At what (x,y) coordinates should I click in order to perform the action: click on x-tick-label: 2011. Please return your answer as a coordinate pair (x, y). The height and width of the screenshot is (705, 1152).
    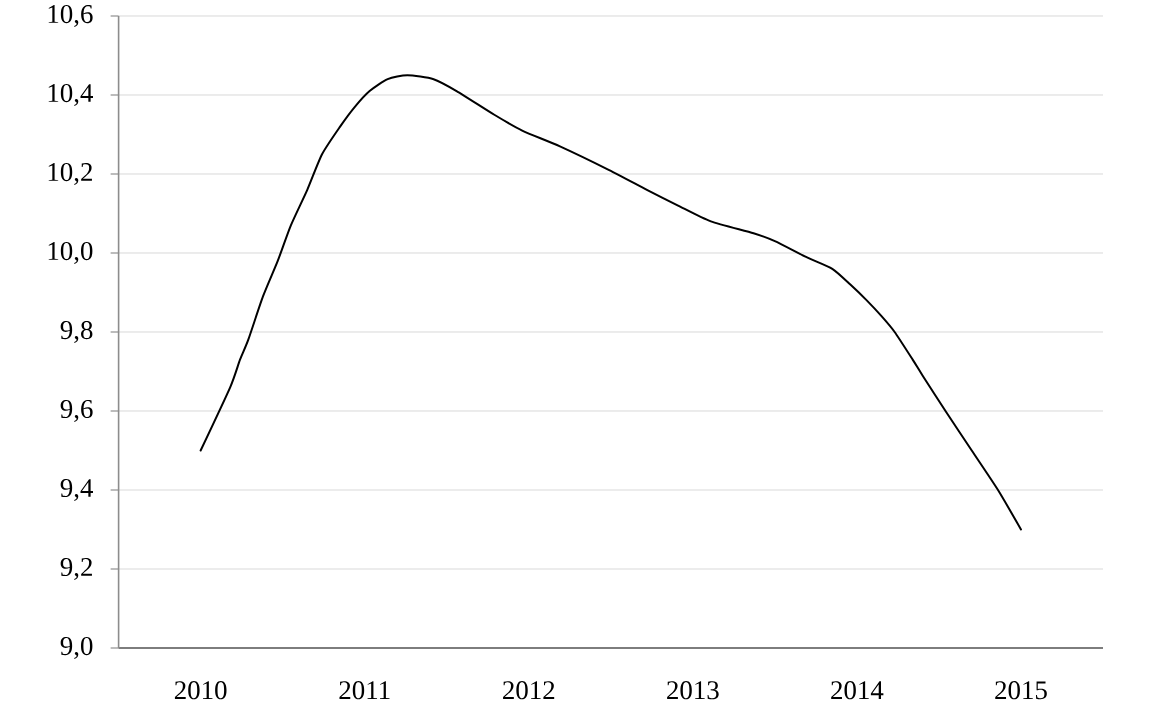
    Looking at the image, I should click on (364, 690).